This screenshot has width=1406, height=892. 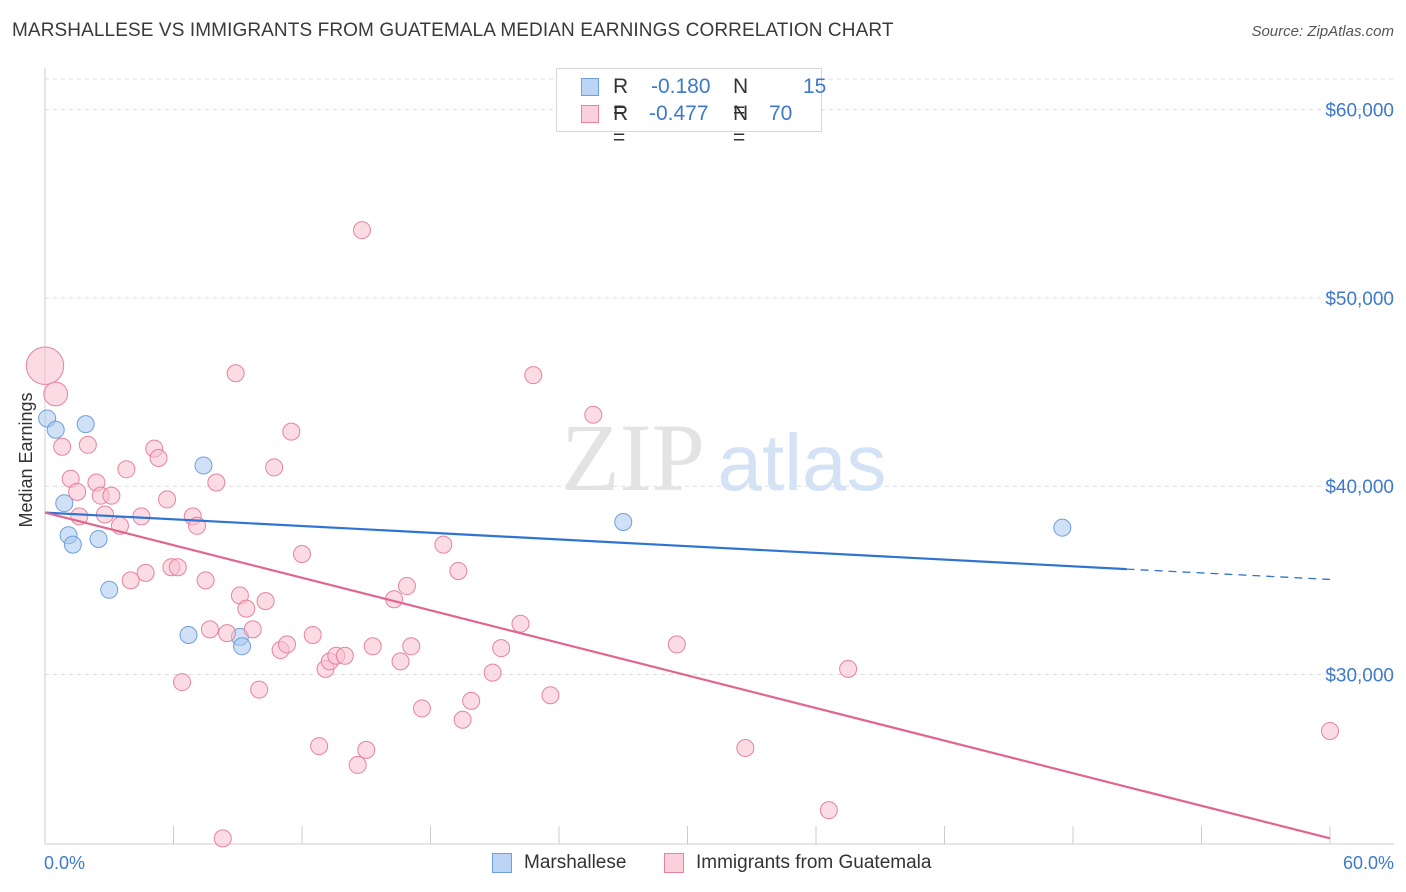 What do you see at coordinates (575, 862) in the screenshot?
I see `legend-label: Marshallese` at bounding box center [575, 862].